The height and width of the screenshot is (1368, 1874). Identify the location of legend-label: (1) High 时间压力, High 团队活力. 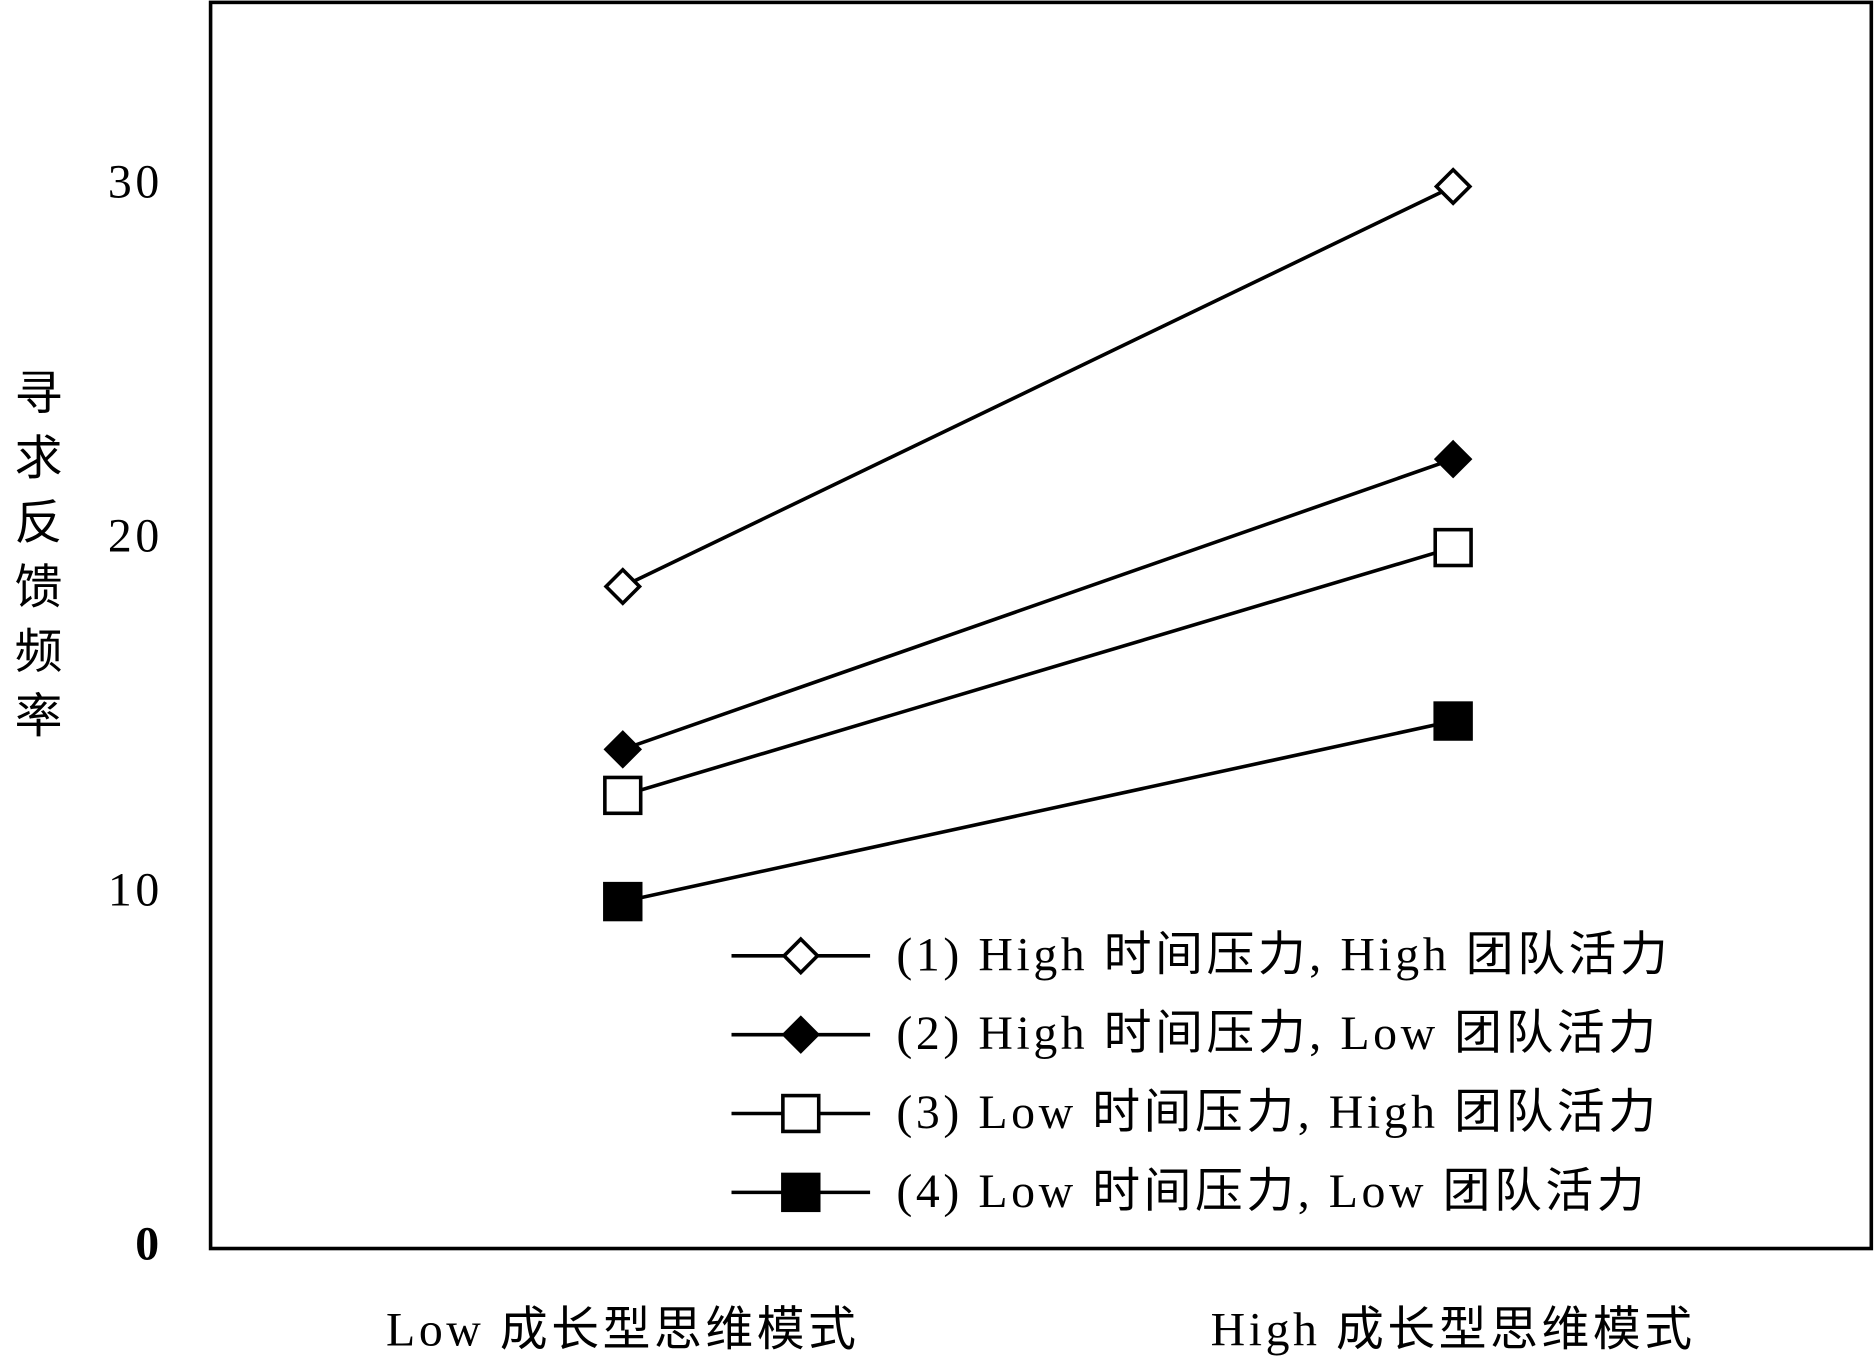
(1283, 954).